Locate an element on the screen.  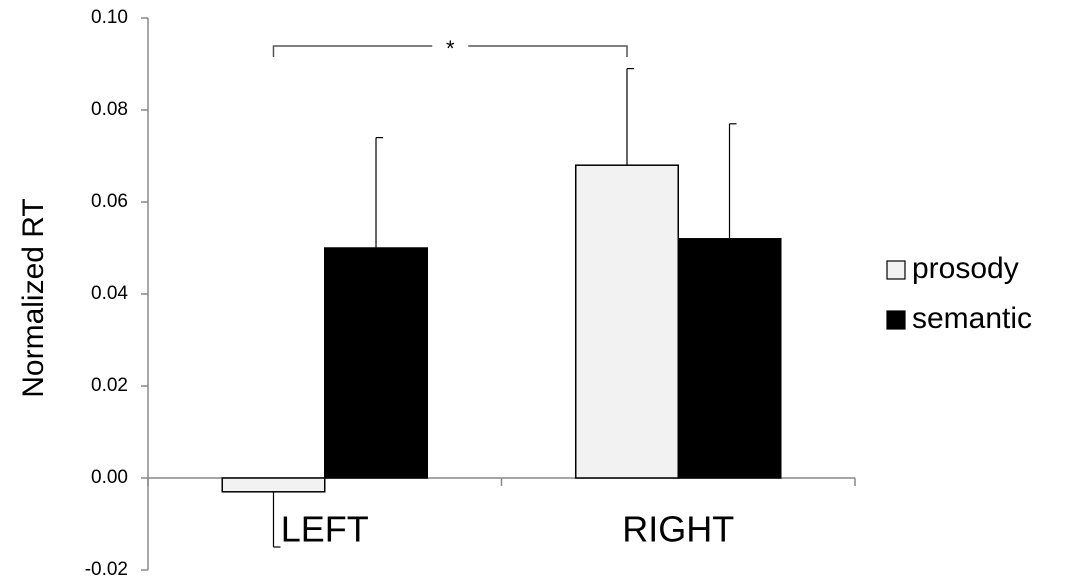
legend-label: semantic is located at coordinates (972, 318).